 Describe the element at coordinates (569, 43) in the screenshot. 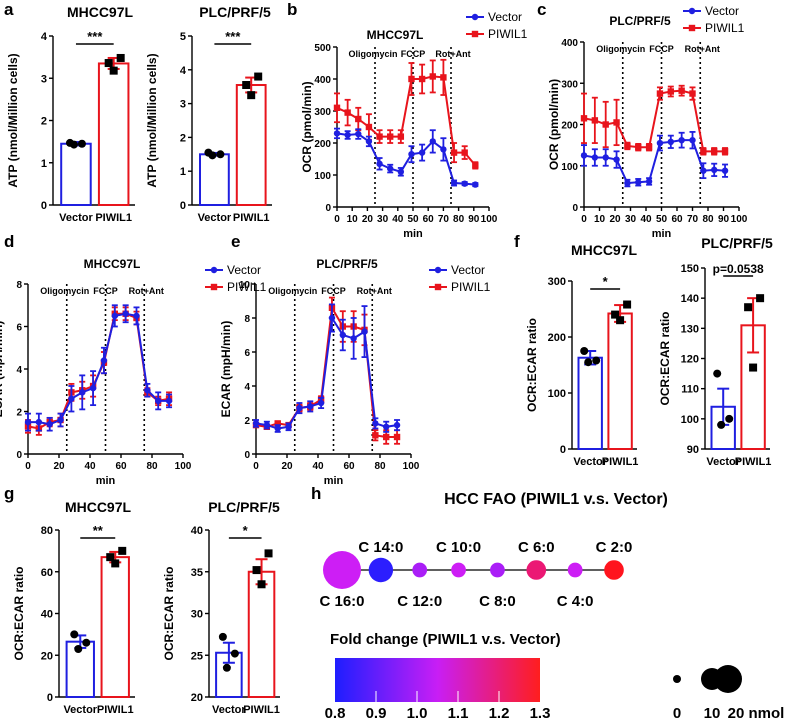

I see `y-tick-label: 400` at that location.